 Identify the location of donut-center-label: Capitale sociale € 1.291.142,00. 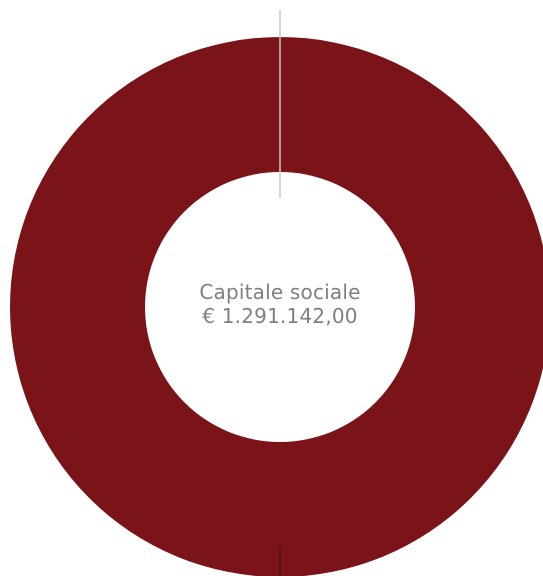
(280, 304).